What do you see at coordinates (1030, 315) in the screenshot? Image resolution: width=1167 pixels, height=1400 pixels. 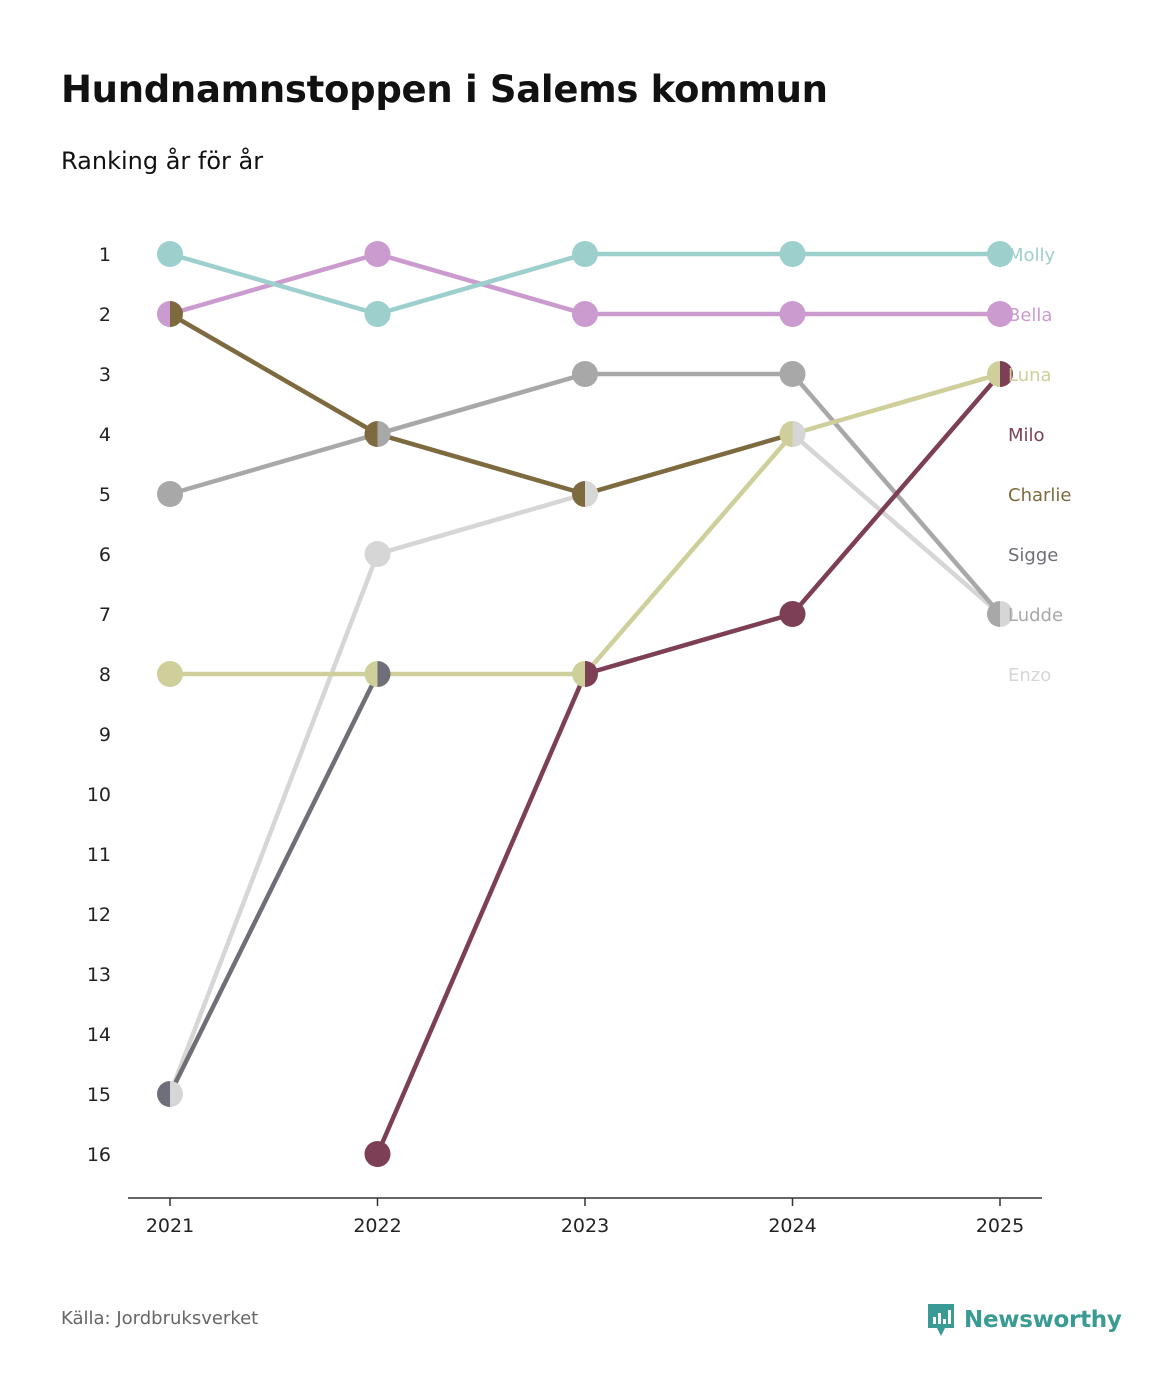 I see `series-label-bella: Bella` at bounding box center [1030, 315].